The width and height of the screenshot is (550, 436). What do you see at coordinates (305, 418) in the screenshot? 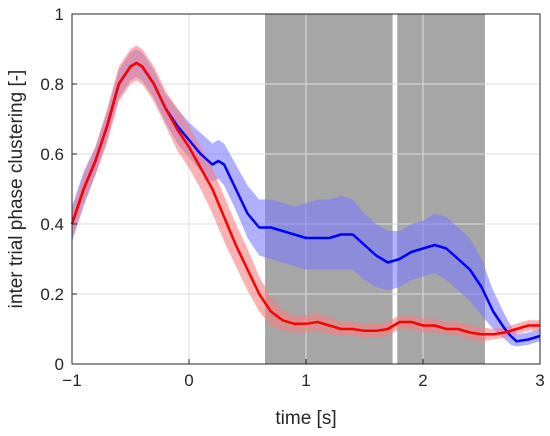
I see `x-axis-label: time [s]` at bounding box center [305, 418].